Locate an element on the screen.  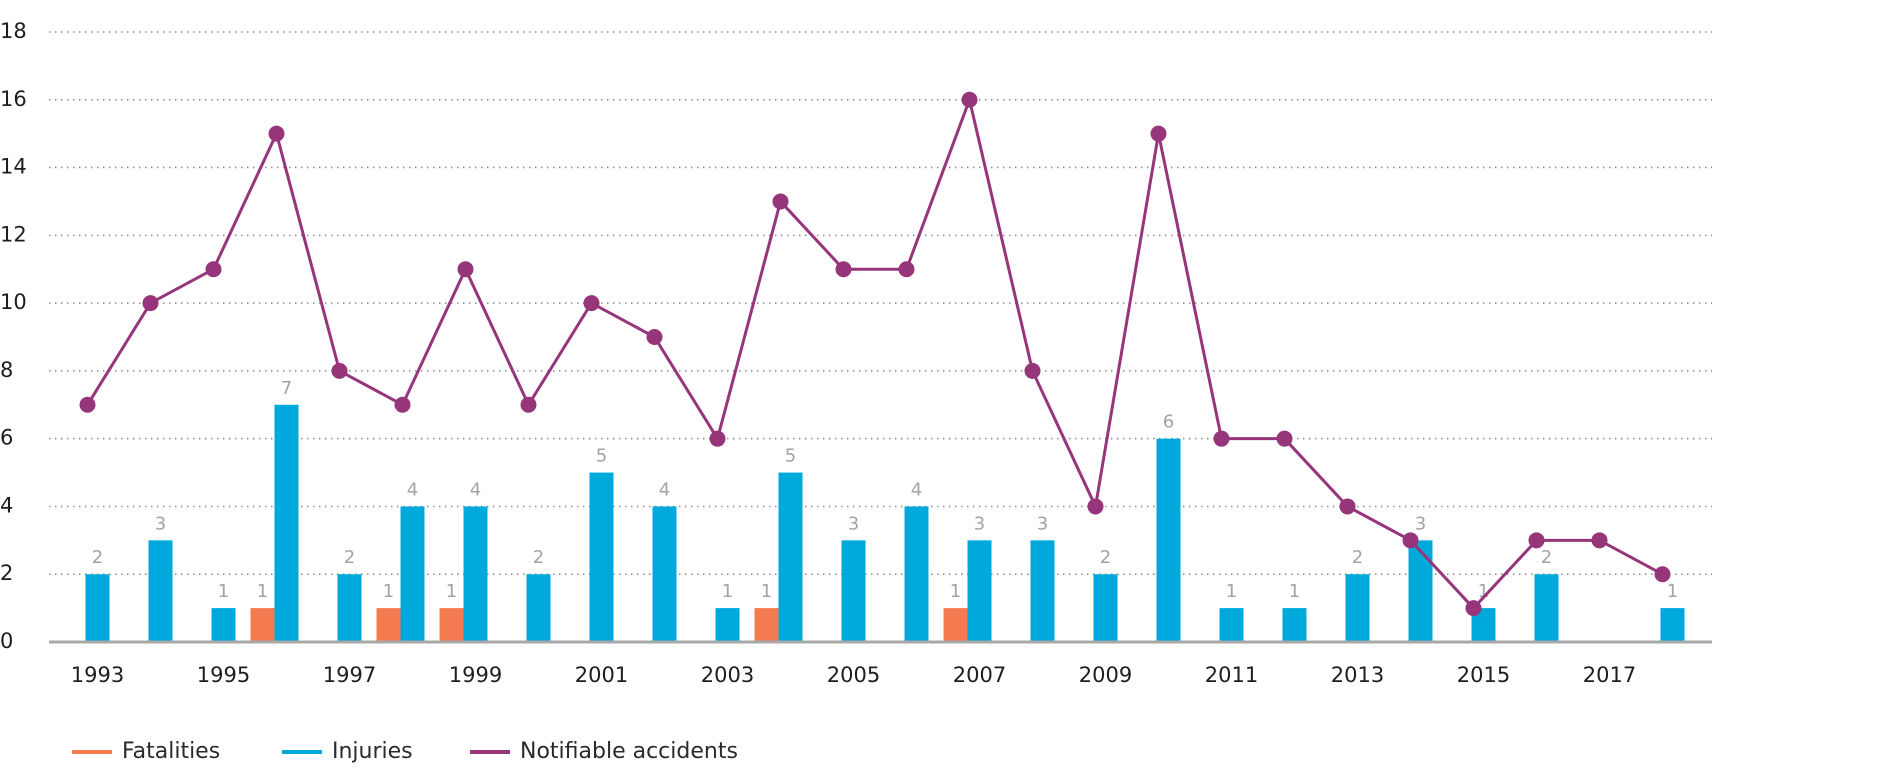
x-tick-label: 2017 is located at coordinates (1609, 675).